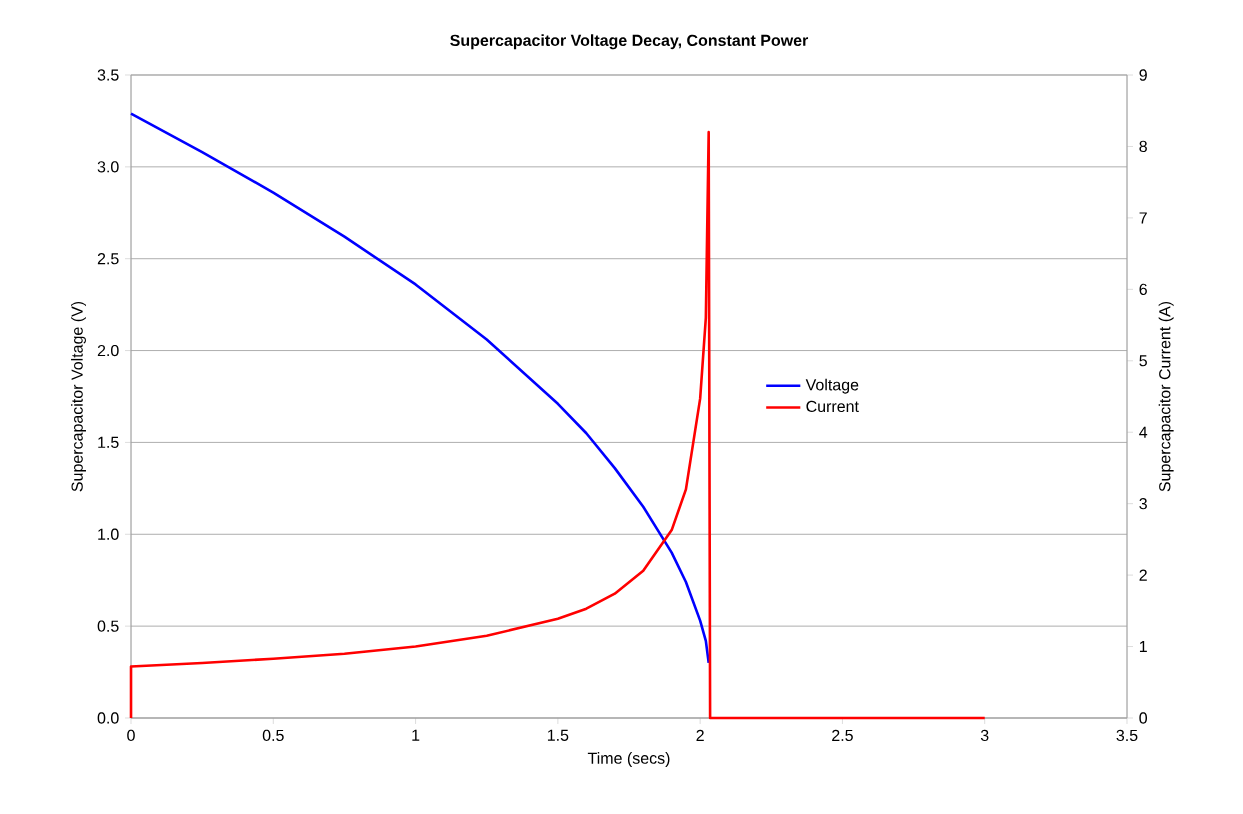  I want to click on y2-tick-label: 2, so click(1143, 575).